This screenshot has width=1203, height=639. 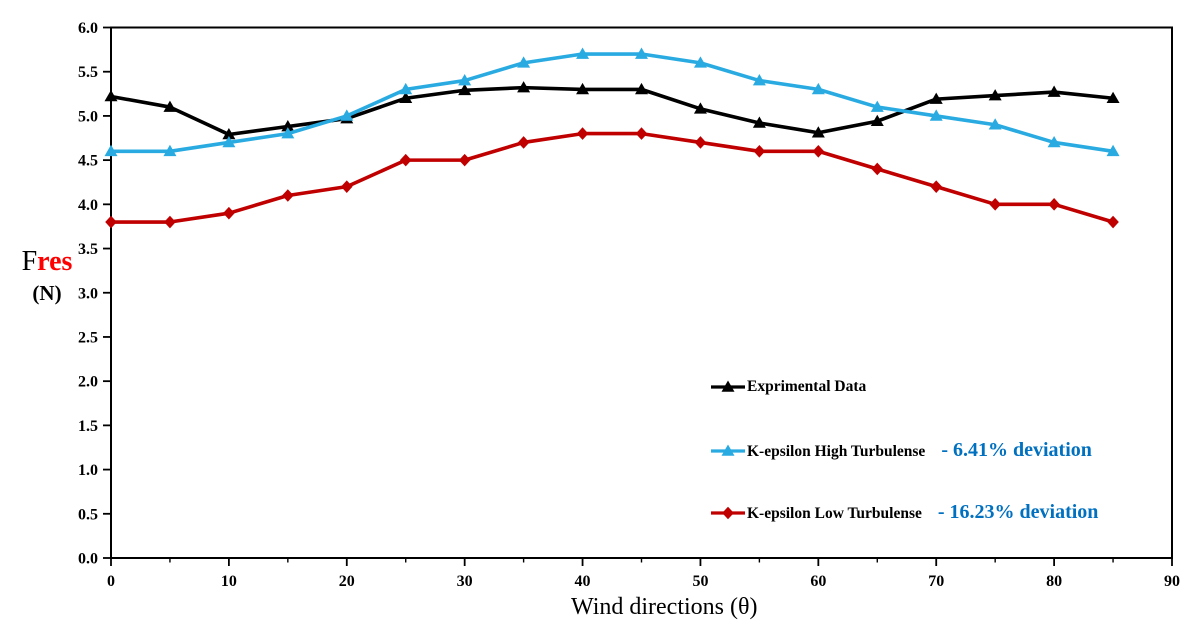 I want to click on svg-text: 30, so click(x=465, y=581).